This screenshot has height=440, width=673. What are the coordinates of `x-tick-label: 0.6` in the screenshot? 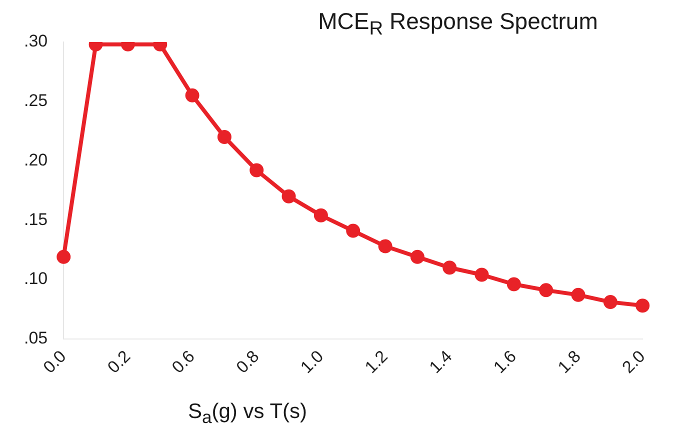 It's located at (183, 361).